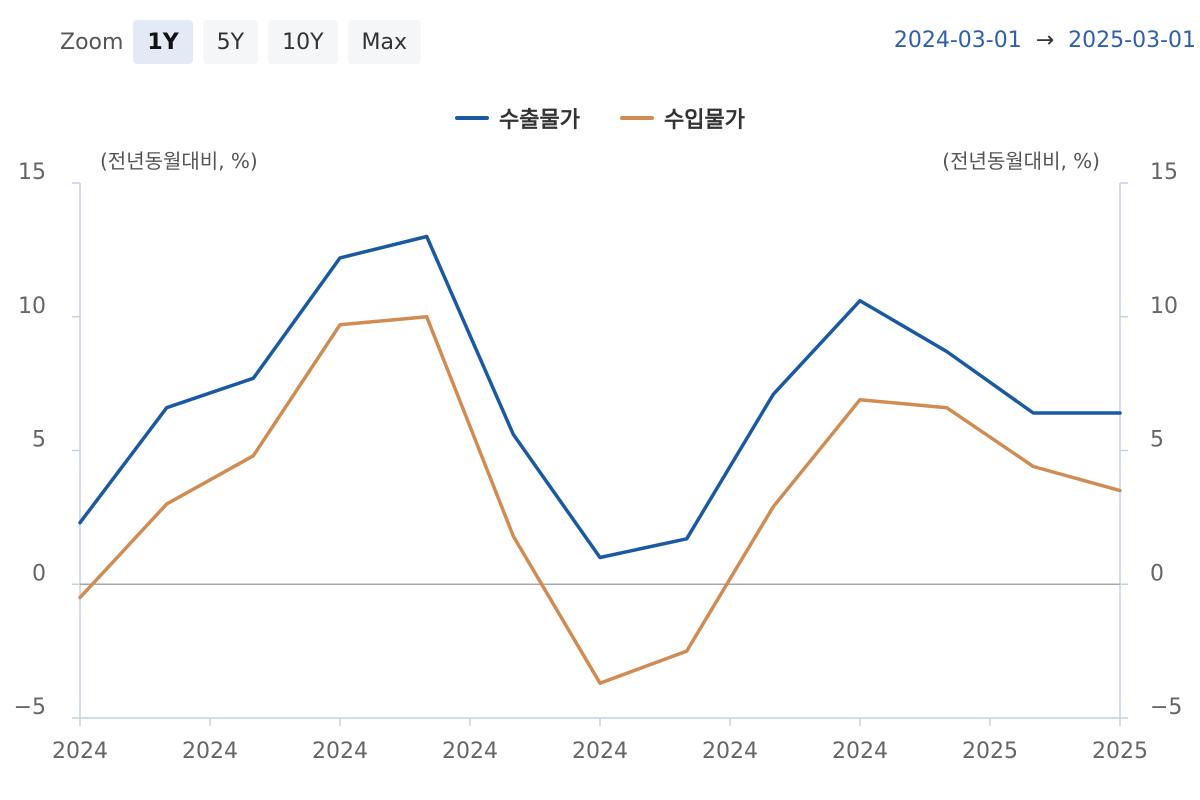 This screenshot has width=1200, height=800. I want to click on legend-label-import: 수입물가, so click(704, 120).